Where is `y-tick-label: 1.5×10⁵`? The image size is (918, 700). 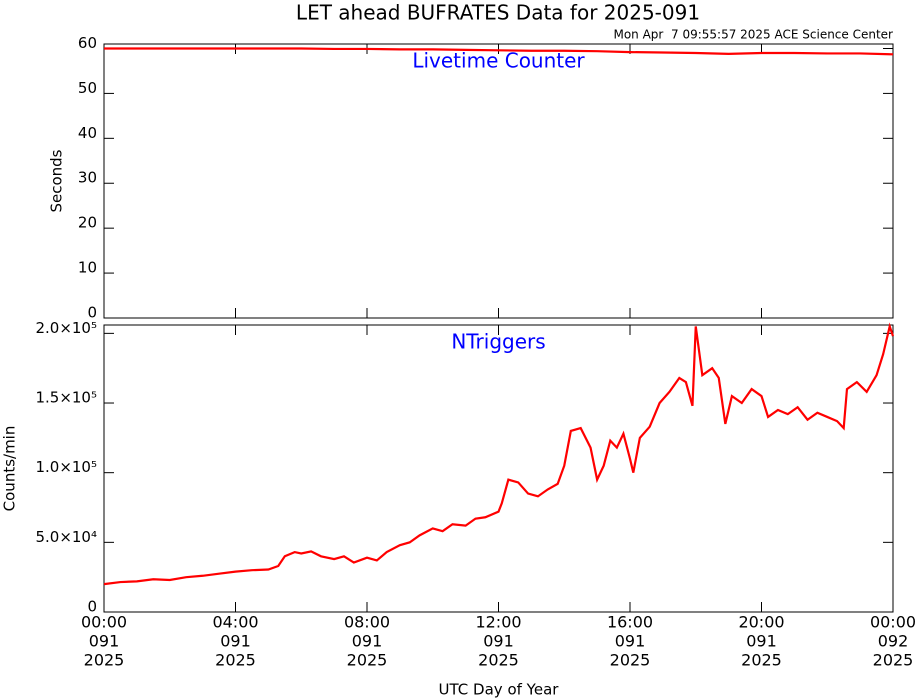 y-tick-label: 1.5×10⁵ is located at coordinates (66, 398).